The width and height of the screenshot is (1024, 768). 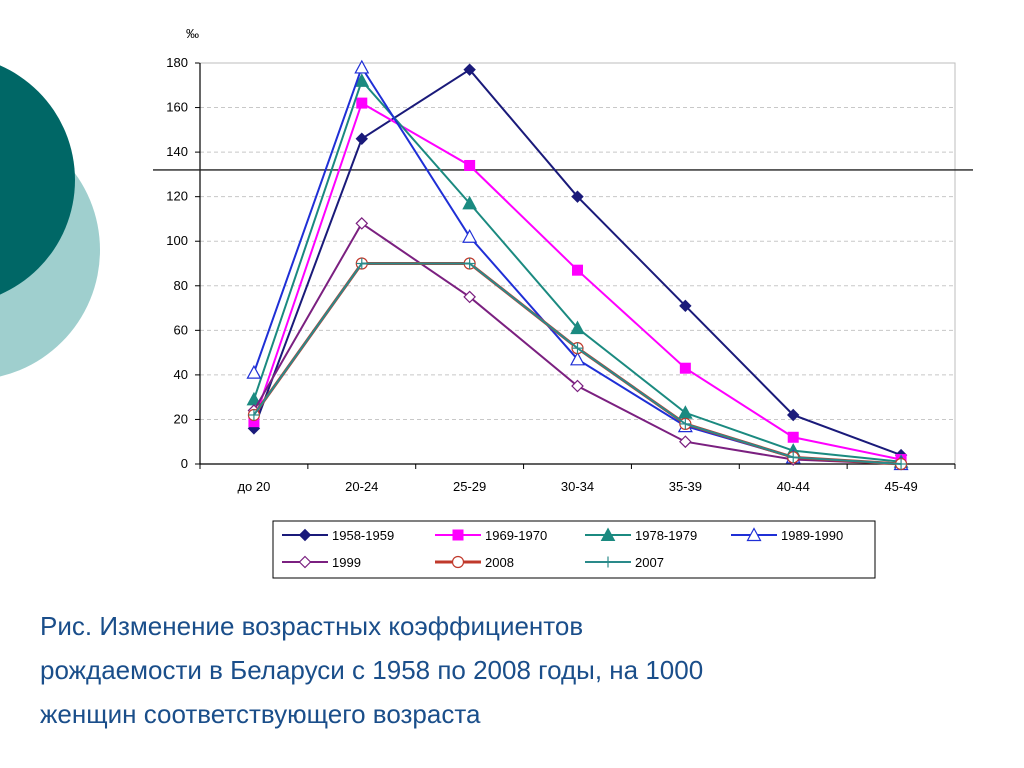 What do you see at coordinates (260, 714) in the screenshot?
I see `caption-line-3: женщин соответствующего возраста` at bounding box center [260, 714].